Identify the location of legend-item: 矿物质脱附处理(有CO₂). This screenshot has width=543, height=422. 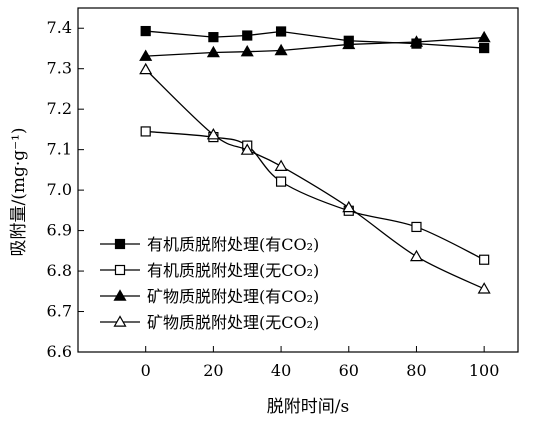
(209, 296).